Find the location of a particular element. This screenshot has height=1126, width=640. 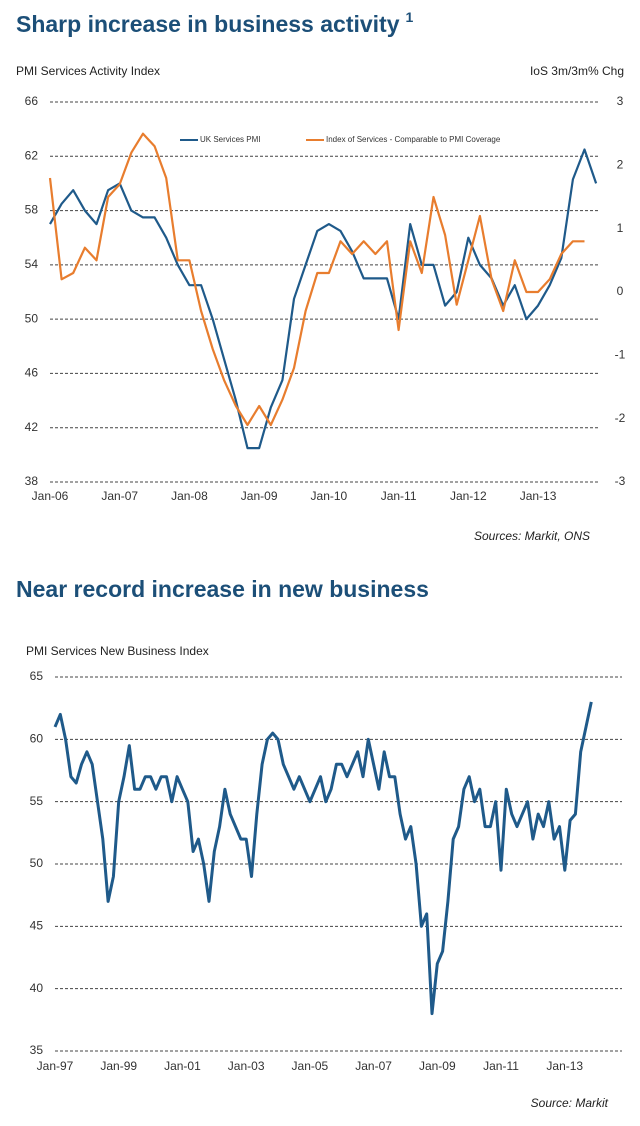

y2-tick-label: 1 is located at coordinates (620, 228).